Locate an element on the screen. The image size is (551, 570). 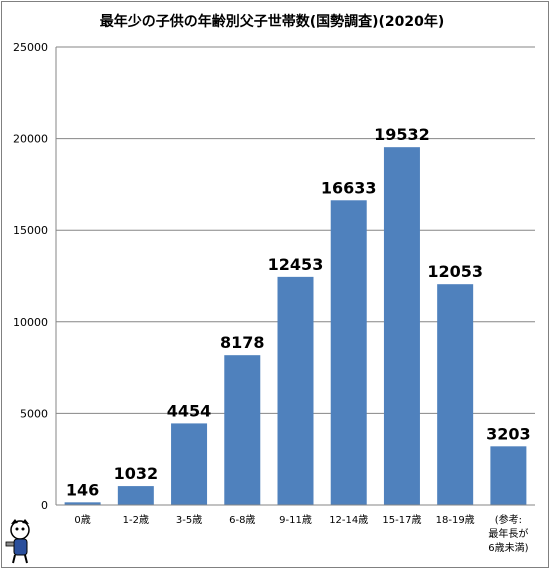
y-tick-label: 20000 is located at coordinates (30, 139).